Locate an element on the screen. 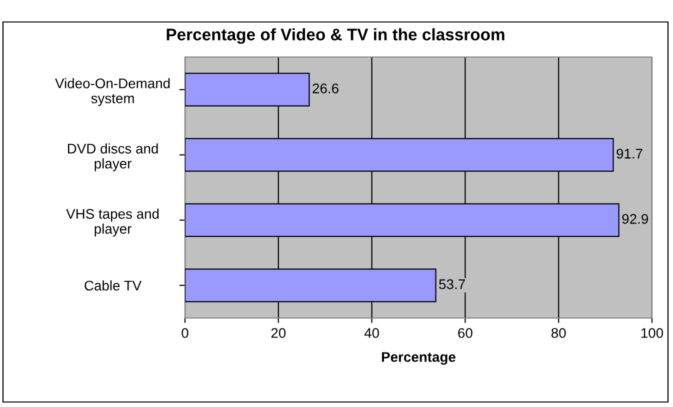 This screenshot has width=673, height=407. x-tick-label: 60 is located at coordinates (465, 333).